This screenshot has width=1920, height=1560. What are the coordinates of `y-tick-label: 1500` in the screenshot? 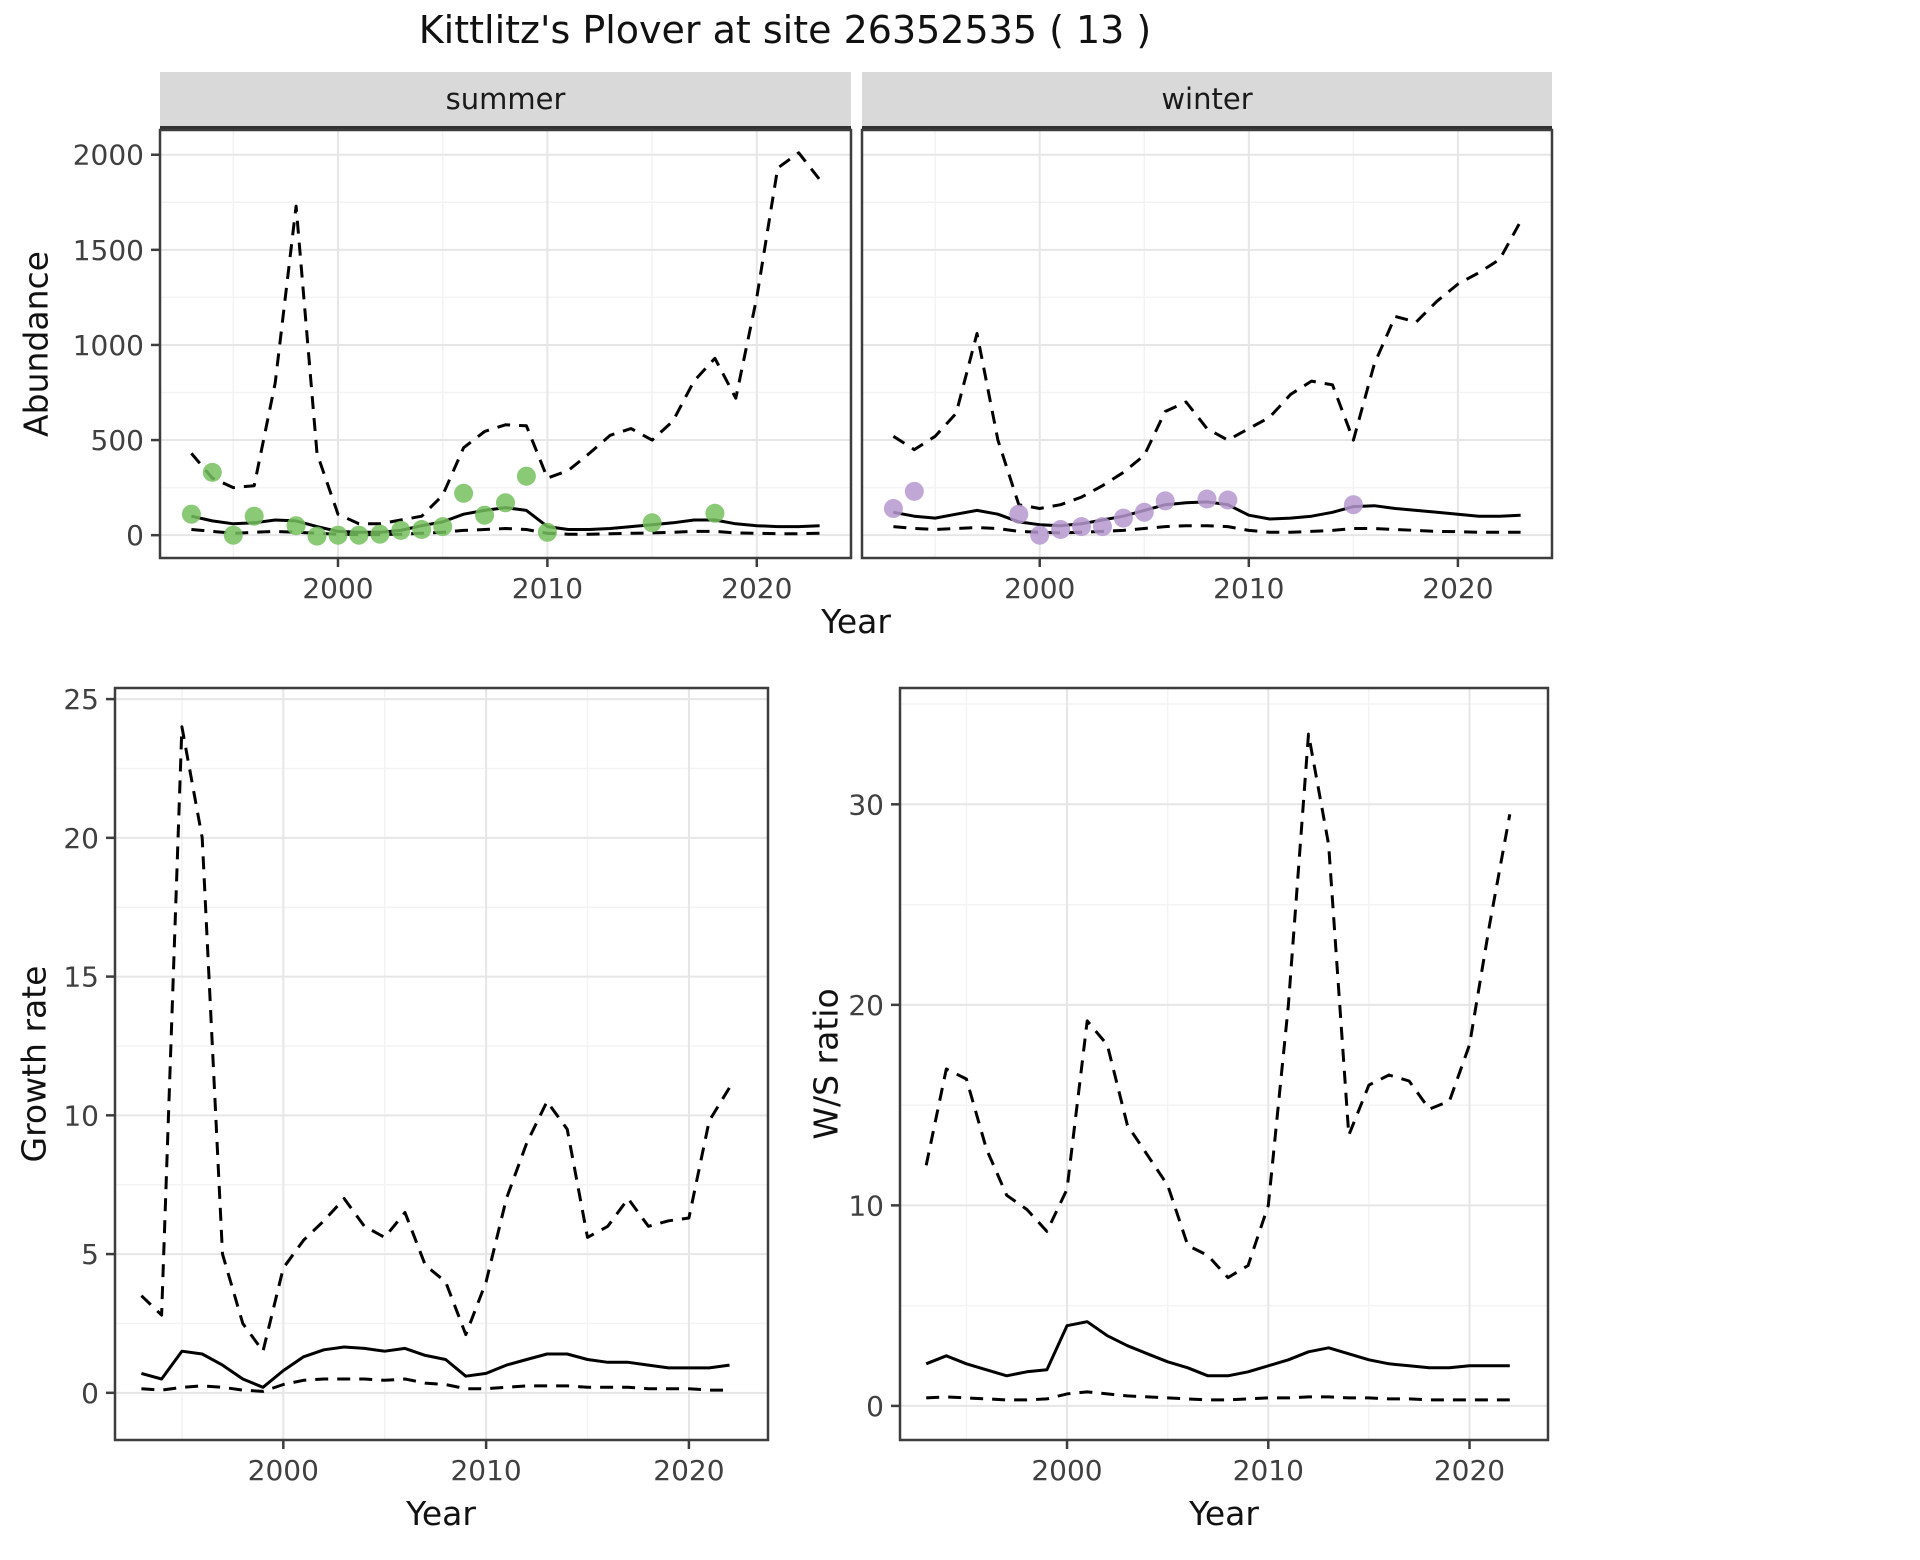 It's located at (108, 250).